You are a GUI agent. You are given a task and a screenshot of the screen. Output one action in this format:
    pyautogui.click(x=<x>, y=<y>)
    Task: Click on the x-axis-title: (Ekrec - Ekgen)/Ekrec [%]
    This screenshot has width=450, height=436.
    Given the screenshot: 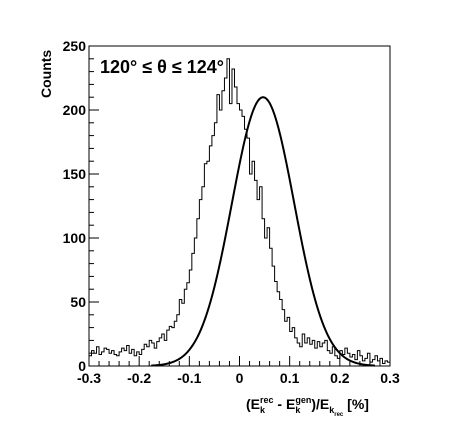 What is the action you would take?
    pyautogui.click(x=307, y=406)
    